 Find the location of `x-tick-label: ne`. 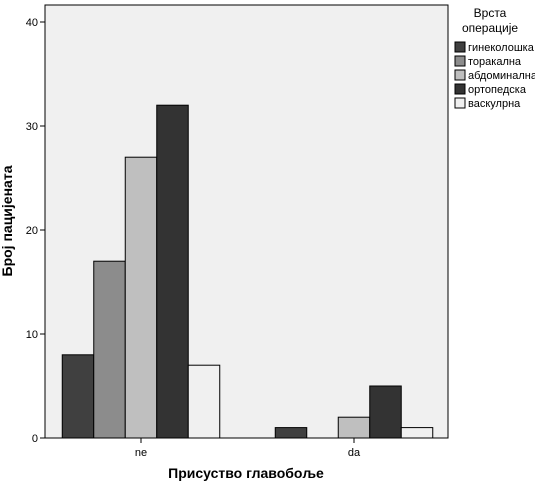

x-tick-label: ne is located at coordinates (141, 453).